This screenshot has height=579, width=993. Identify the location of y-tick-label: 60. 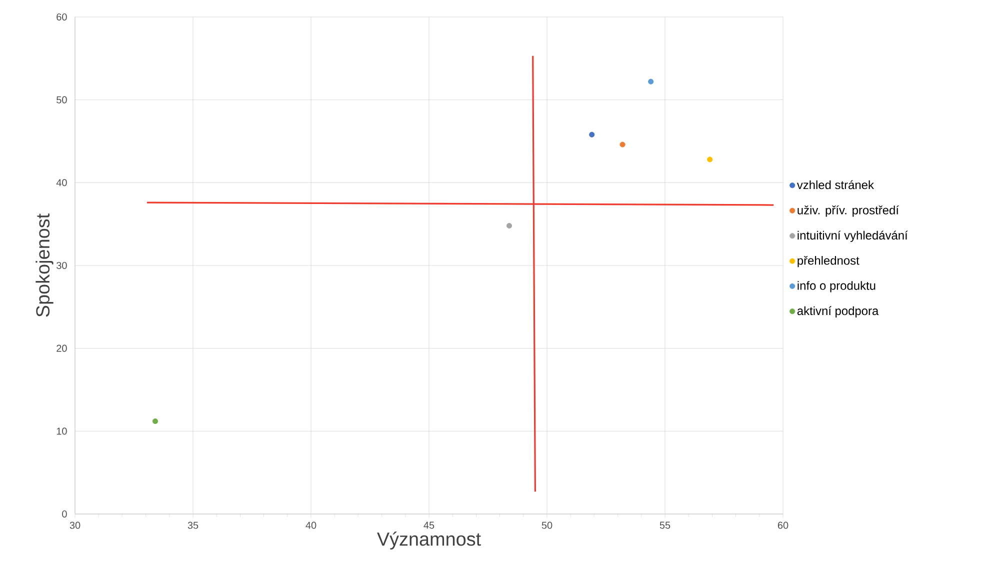
(61, 17).